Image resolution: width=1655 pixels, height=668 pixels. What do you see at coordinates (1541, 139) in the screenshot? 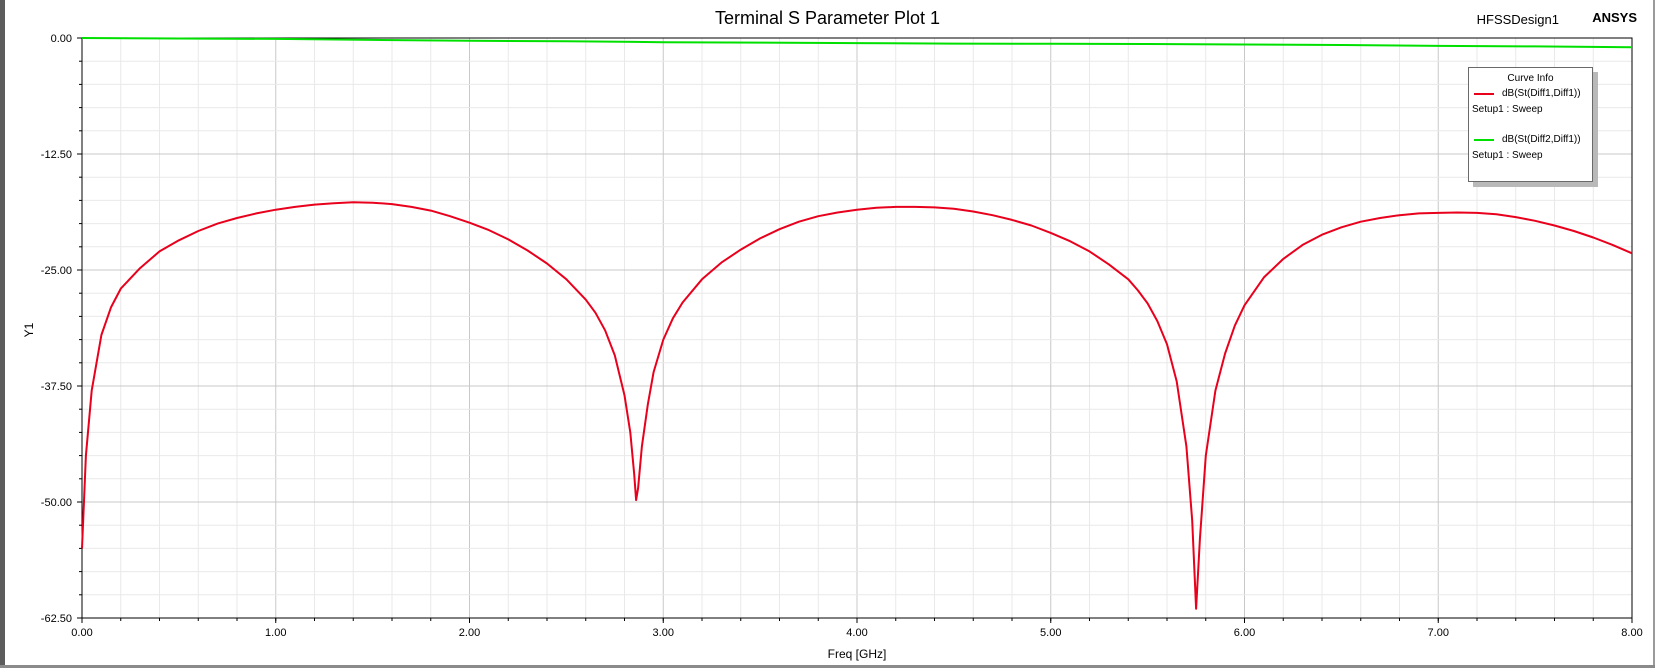
I see `legend-entry-name: dB(St(Diff2,Diff1))` at bounding box center [1541, 139].